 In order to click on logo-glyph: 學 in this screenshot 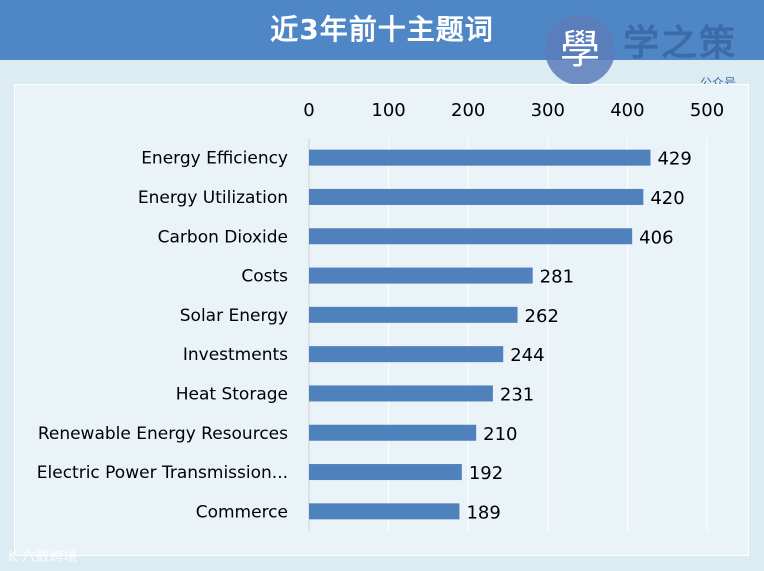, I will do `click(580, 50)`.